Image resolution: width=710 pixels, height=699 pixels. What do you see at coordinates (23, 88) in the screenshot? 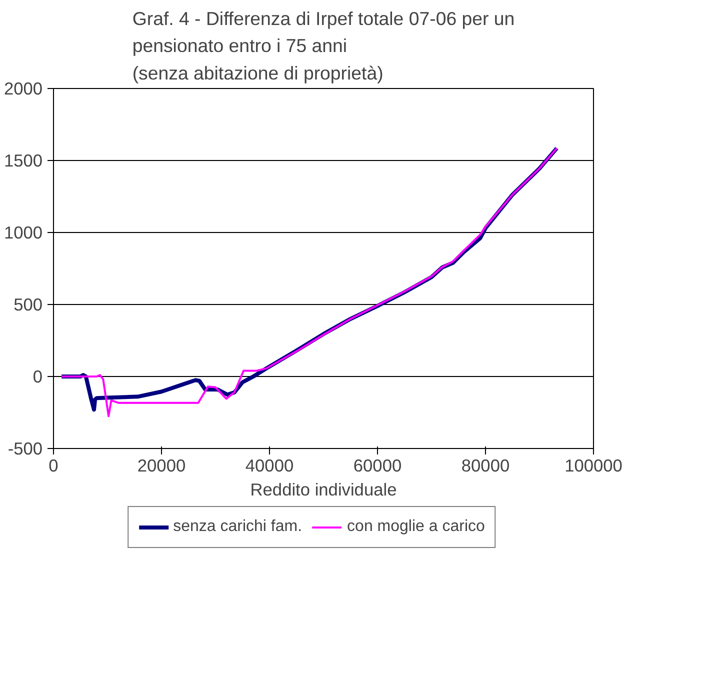
I see `y-tick-label: 2000` at bounding box center [23, 88].